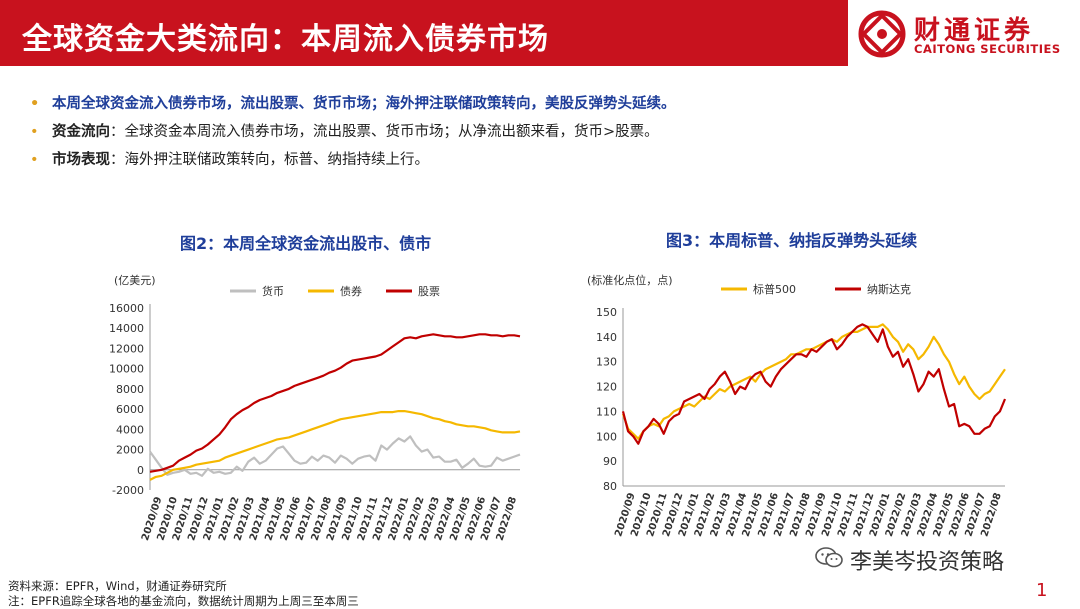 This screenshot has width=1080, height=609. I want to click on y-tick-label: 12000, so click(126, 348).